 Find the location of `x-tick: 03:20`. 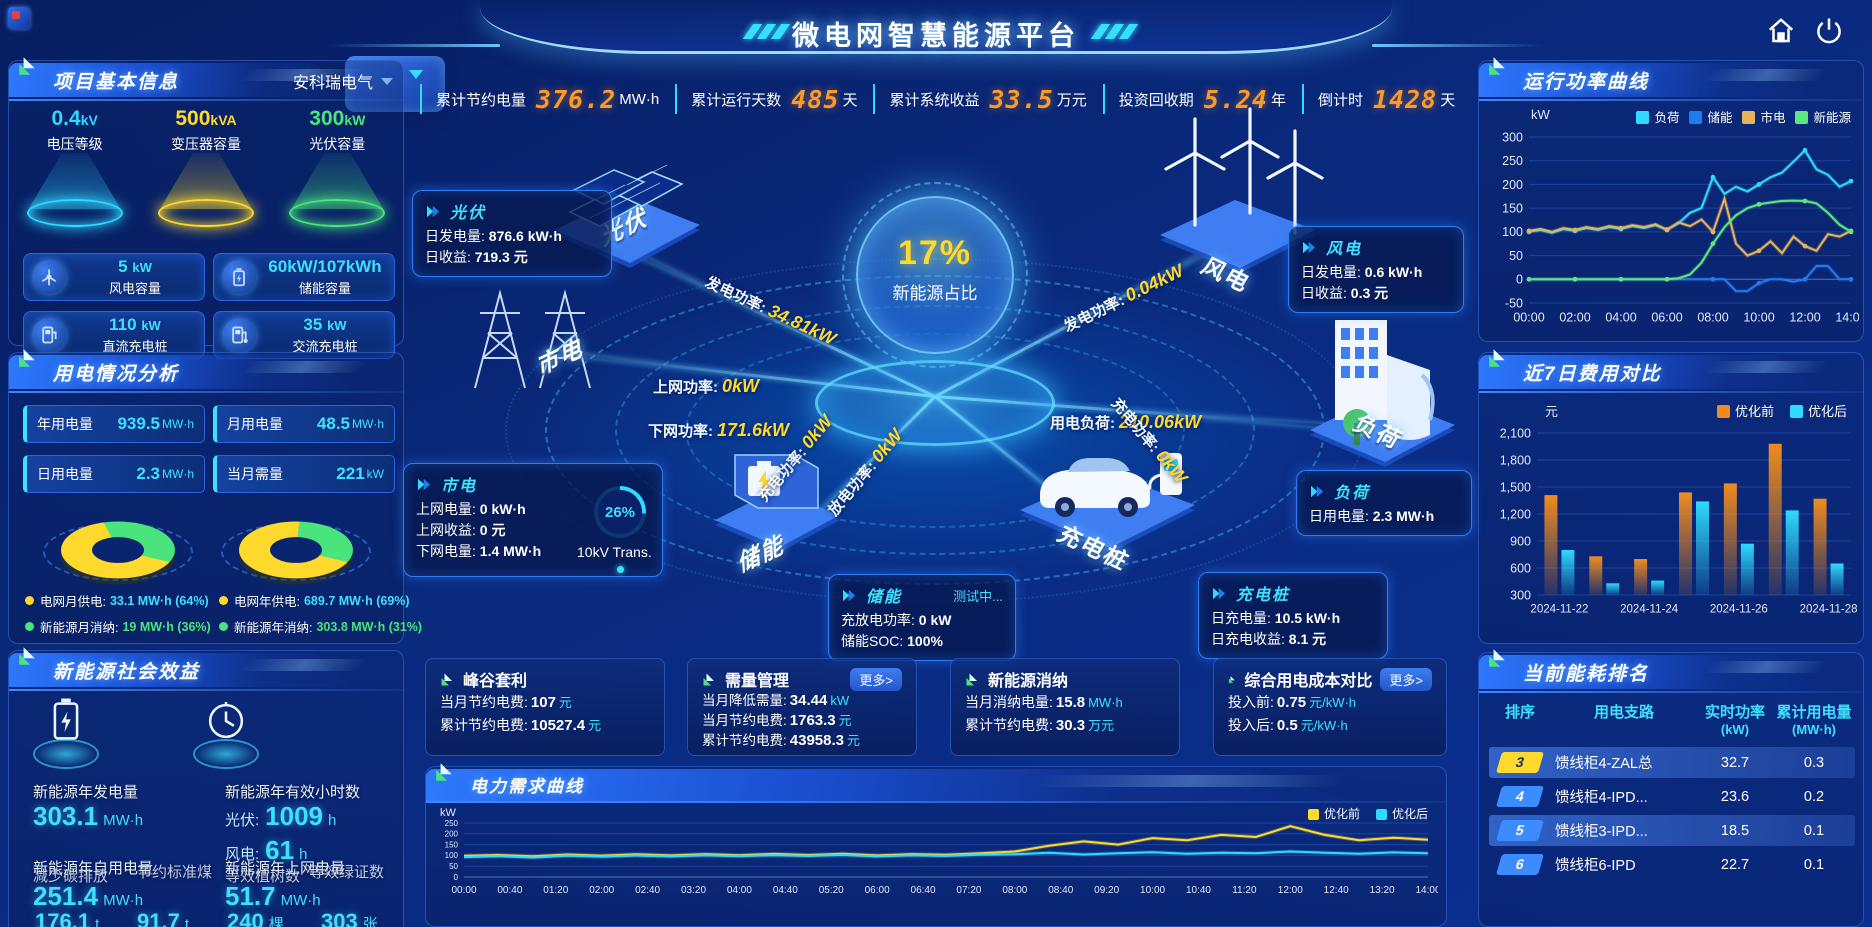

x-tick: 03:20 is located at coordinates (693, 890).